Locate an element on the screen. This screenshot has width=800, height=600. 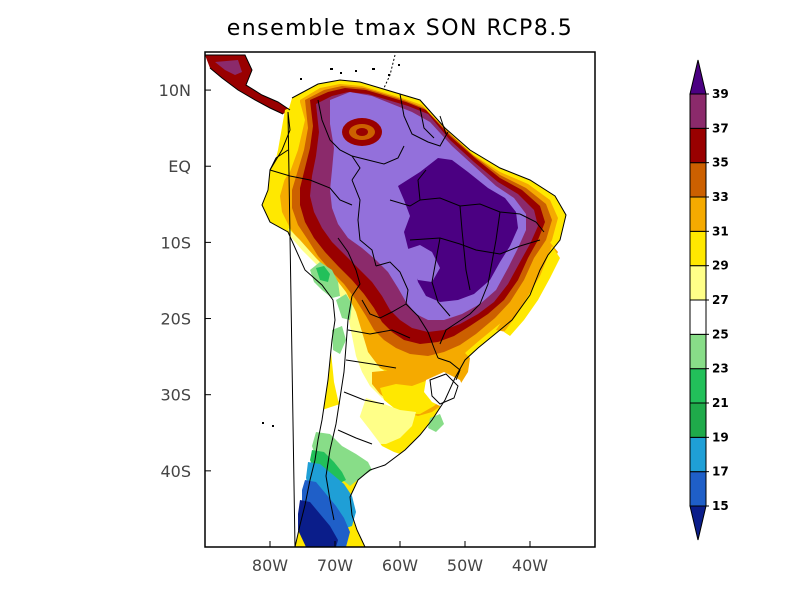
patagonia-darkblue is located at coordinates (318, 523).